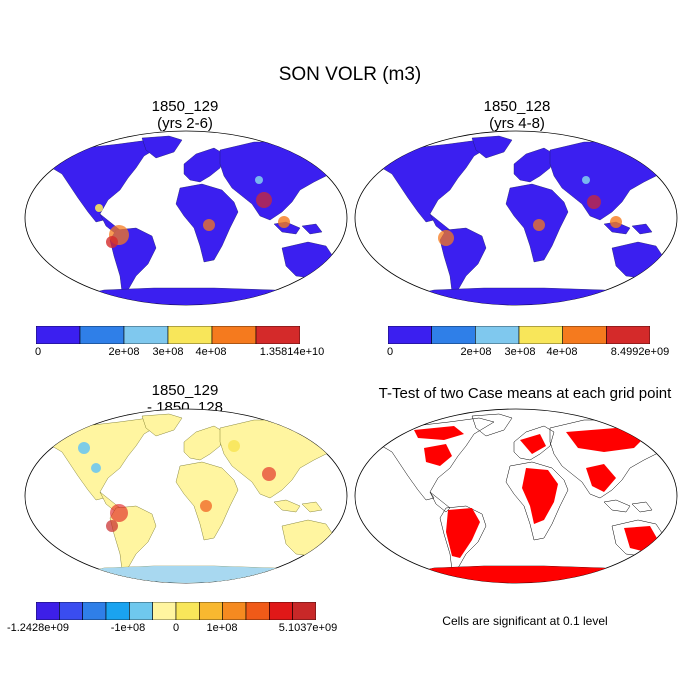  I want to click on panel-2-colorbar-label: 8.4992e+09, so click(640, 352).